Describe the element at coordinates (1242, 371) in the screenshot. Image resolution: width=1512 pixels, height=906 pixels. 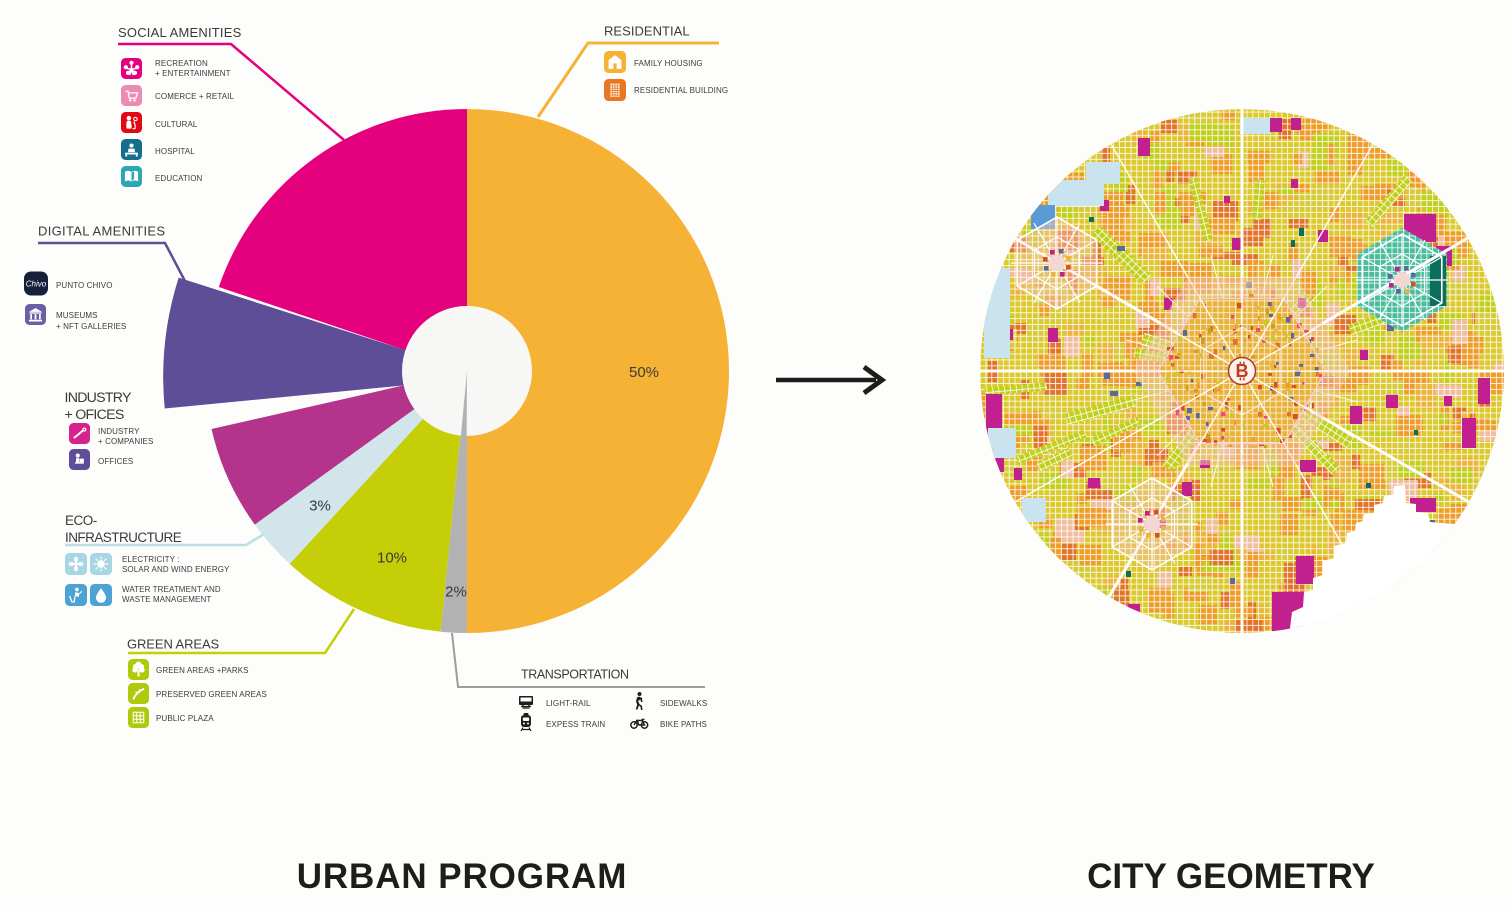
I see `svg-text: B` at that location.